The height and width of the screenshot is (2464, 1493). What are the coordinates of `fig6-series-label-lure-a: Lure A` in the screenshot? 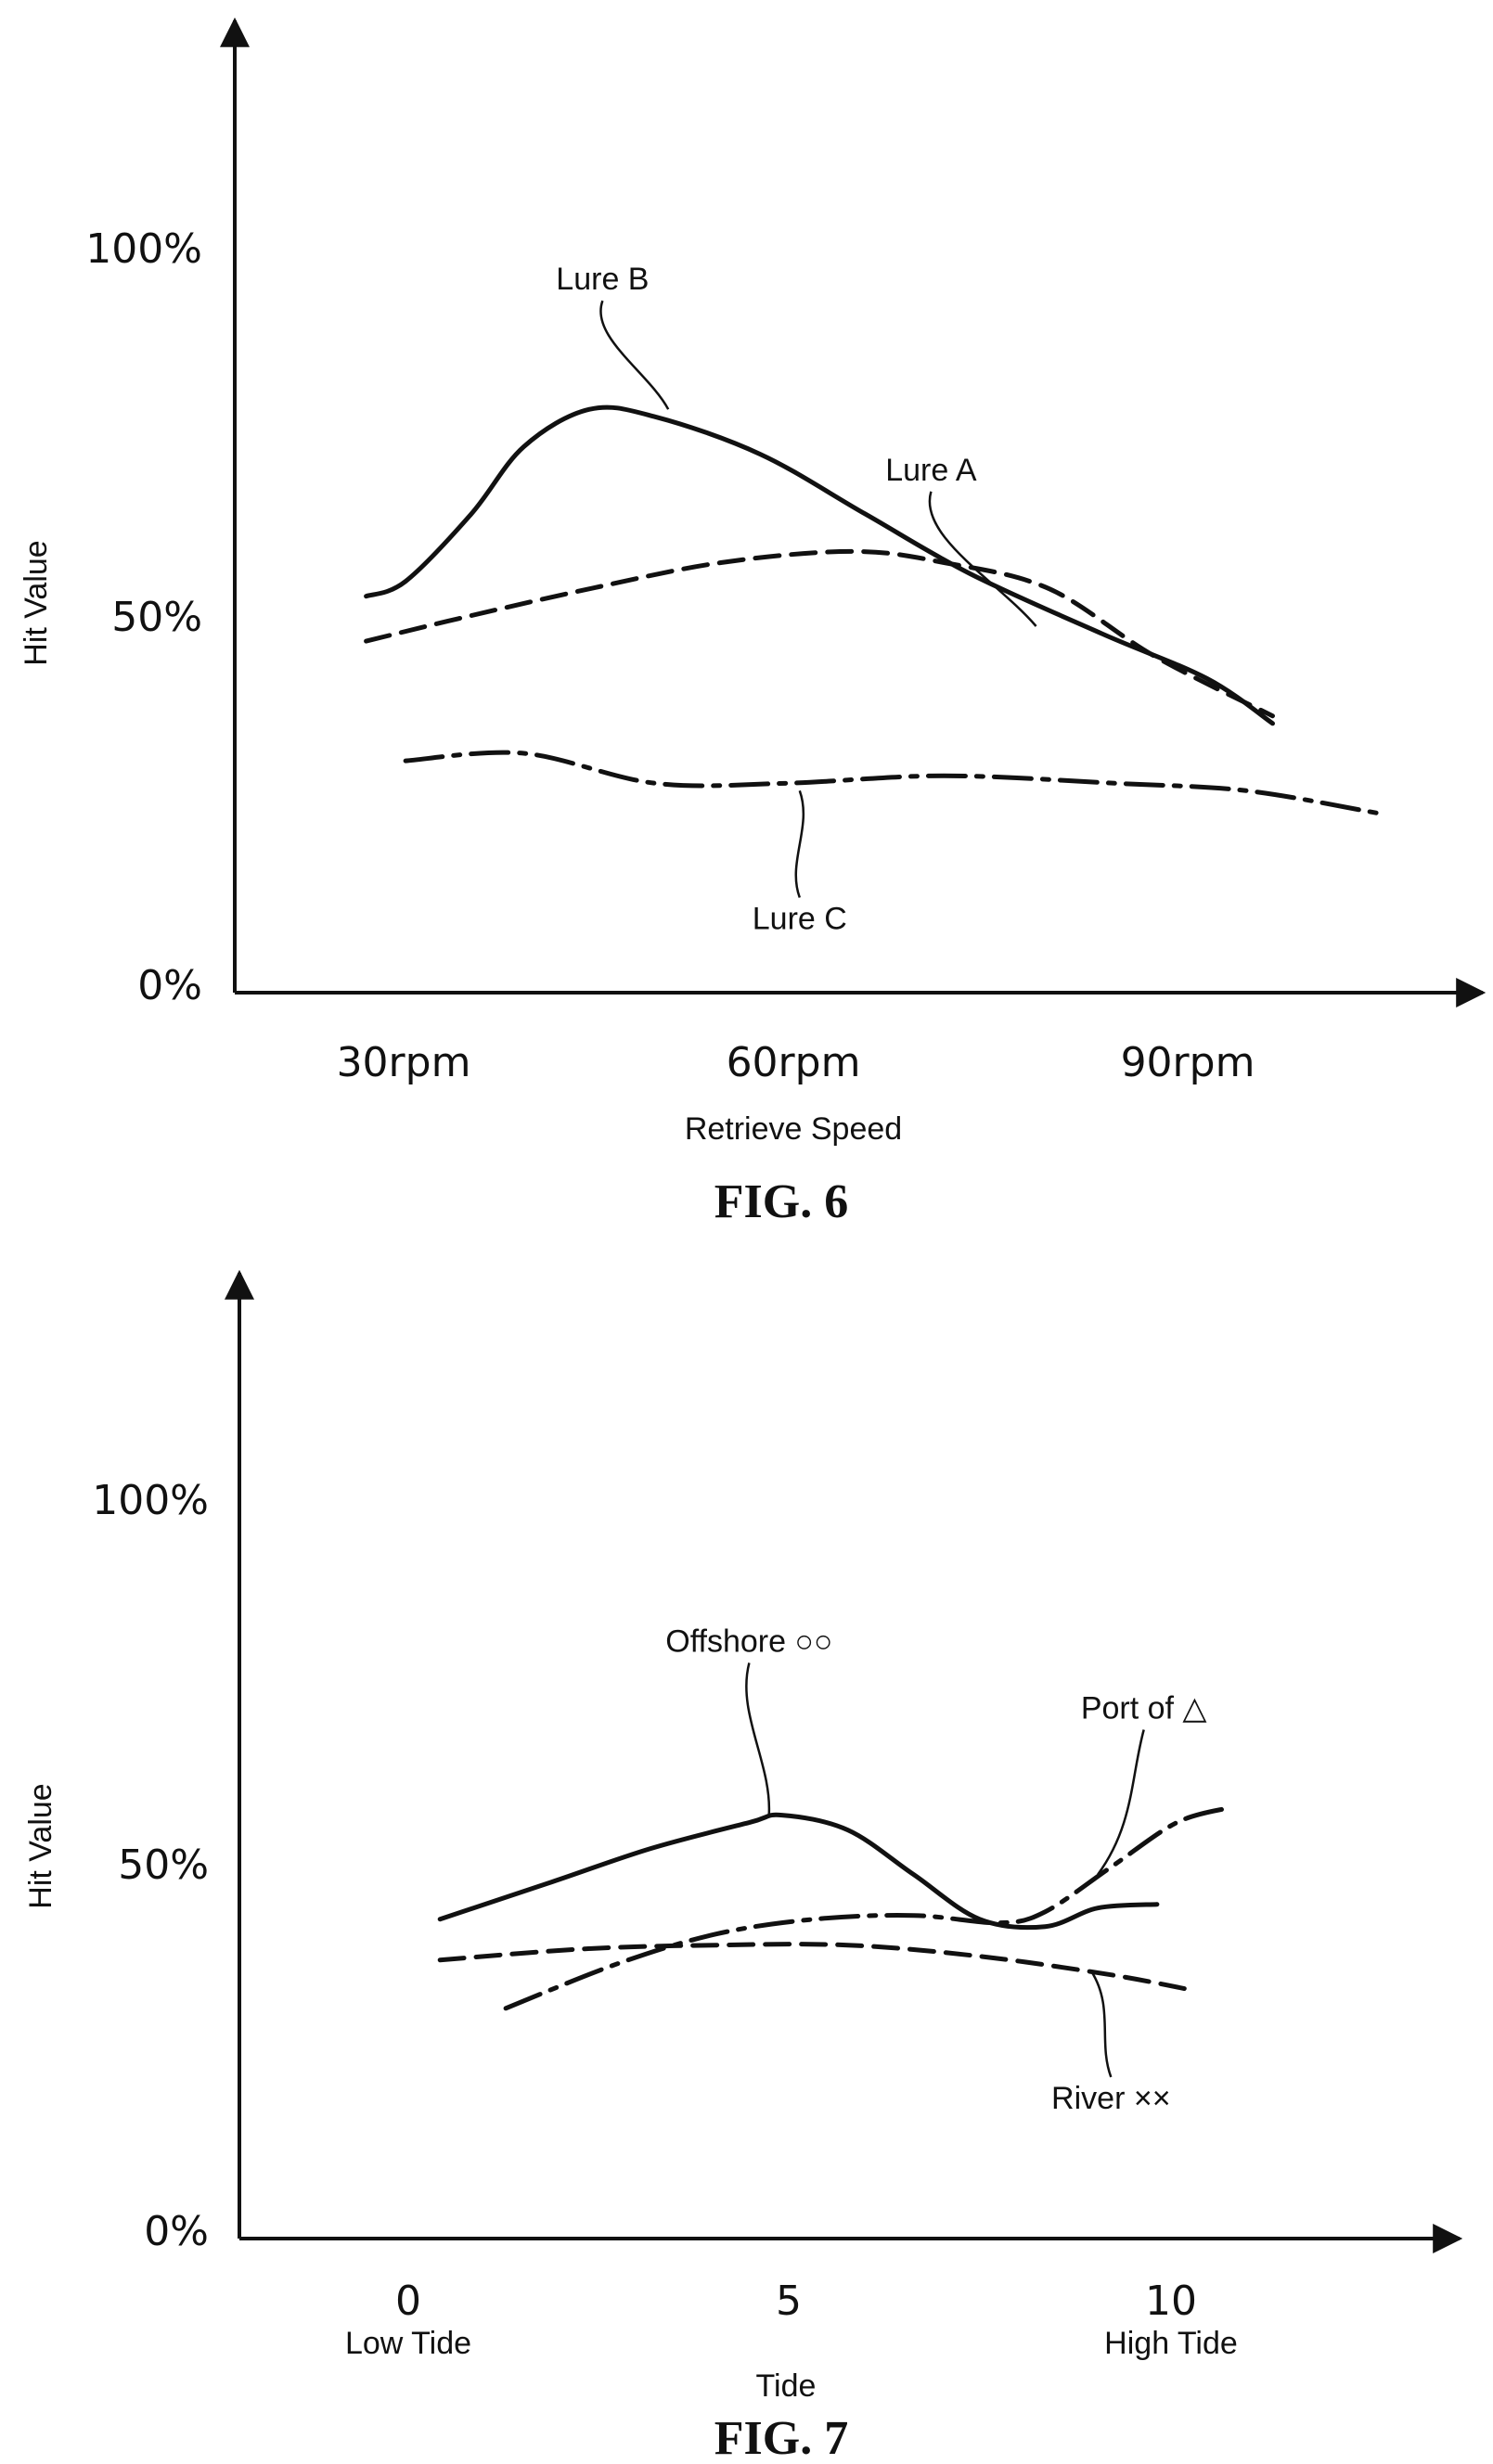 It's located at (931, 470).